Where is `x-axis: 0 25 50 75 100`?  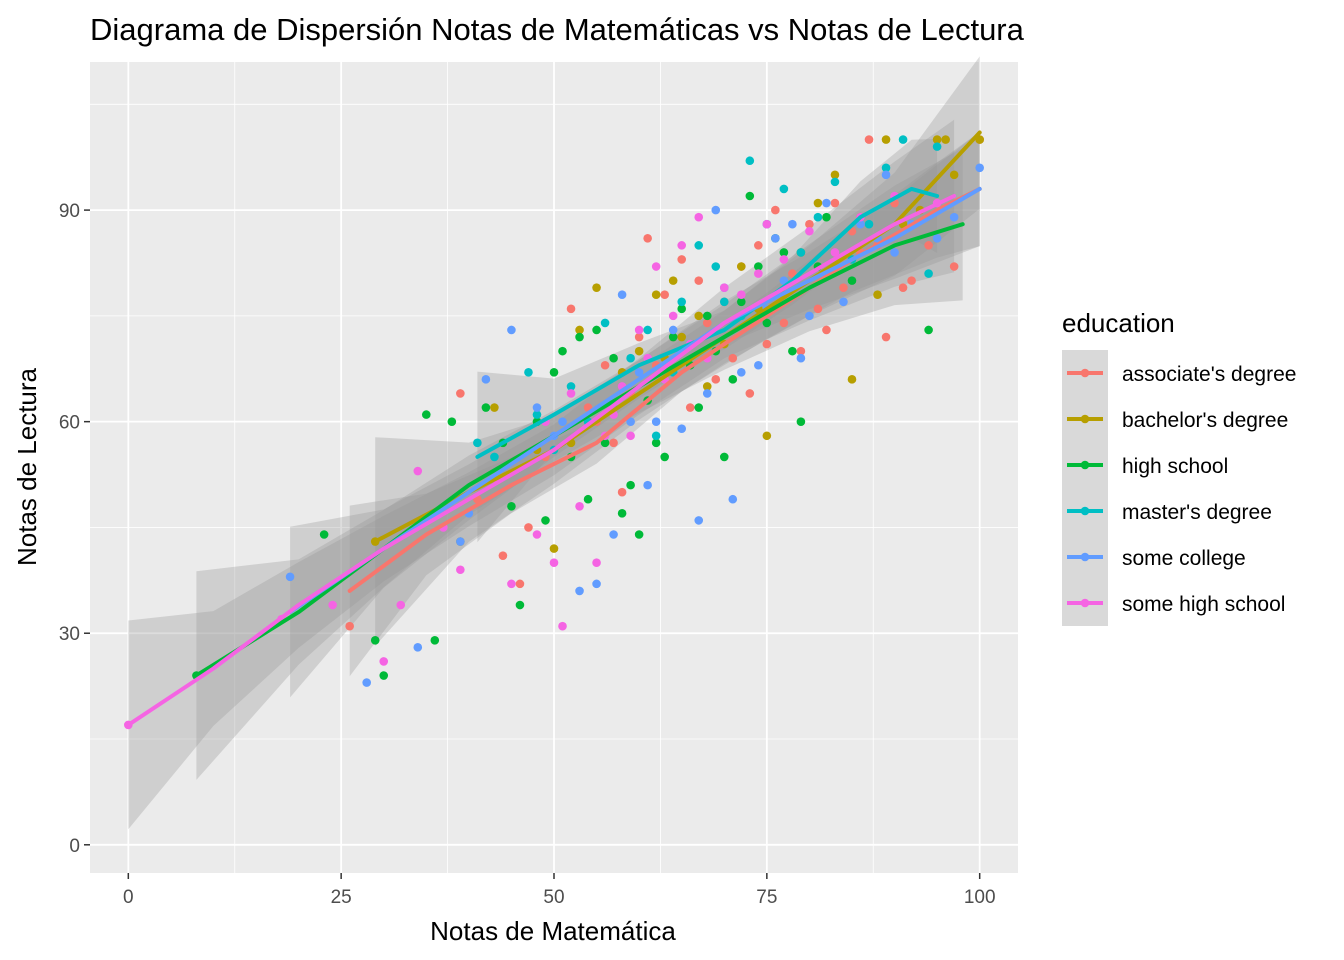 x-axis: 0 25 50 75 100 is located at coordinates (559, 890).